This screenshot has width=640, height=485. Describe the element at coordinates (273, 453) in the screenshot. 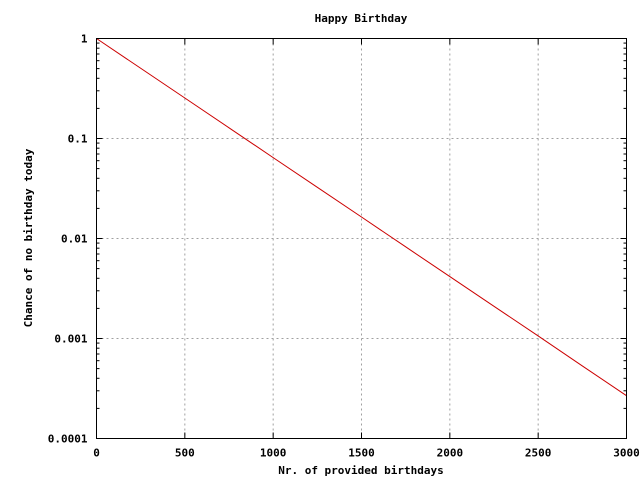

I see `x-tick-label: 1000` at that location.